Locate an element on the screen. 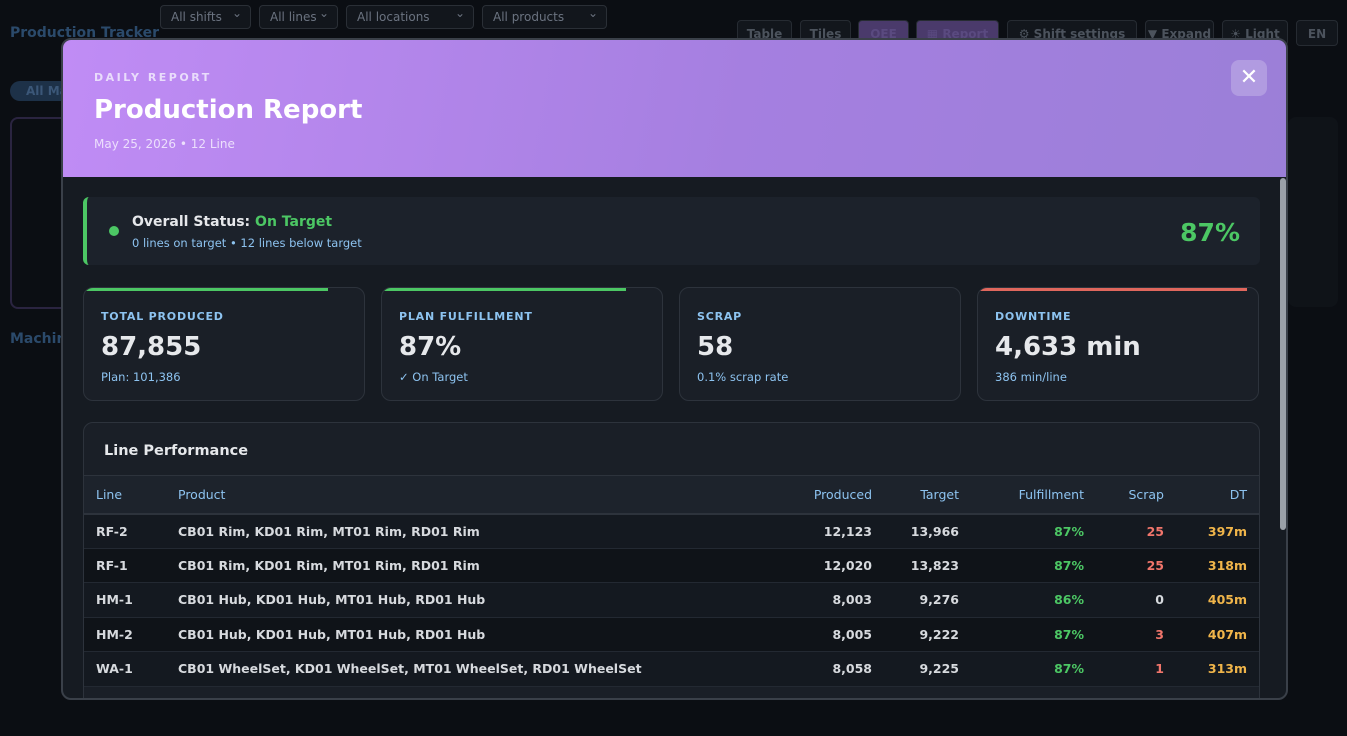 The image size is (1347, 736). column-header: DT is located at coordinates (1217, 495).